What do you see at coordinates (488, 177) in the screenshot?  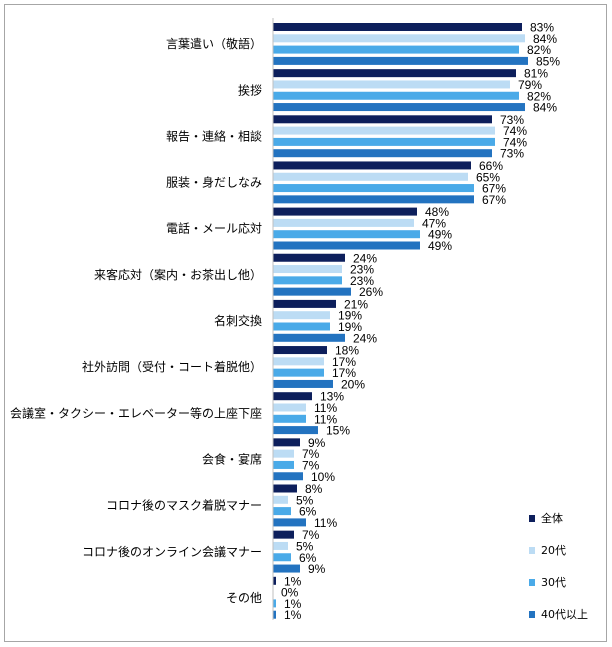 I see `value-label: 65%` at bounding box center [488, 177].